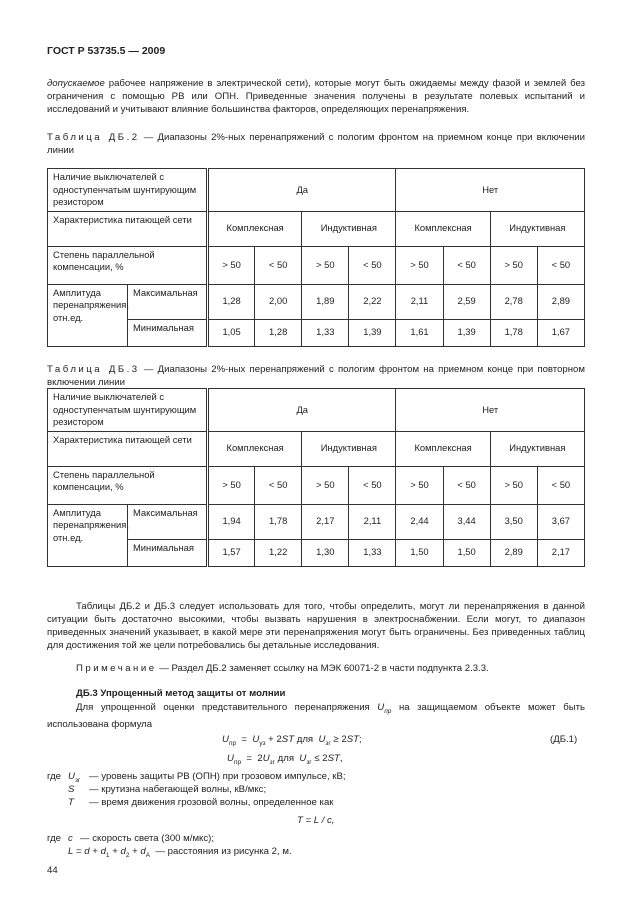  Describe the element at coordinates (513, 521) in the screenshot. I see `max-value: 3,50` at that location.